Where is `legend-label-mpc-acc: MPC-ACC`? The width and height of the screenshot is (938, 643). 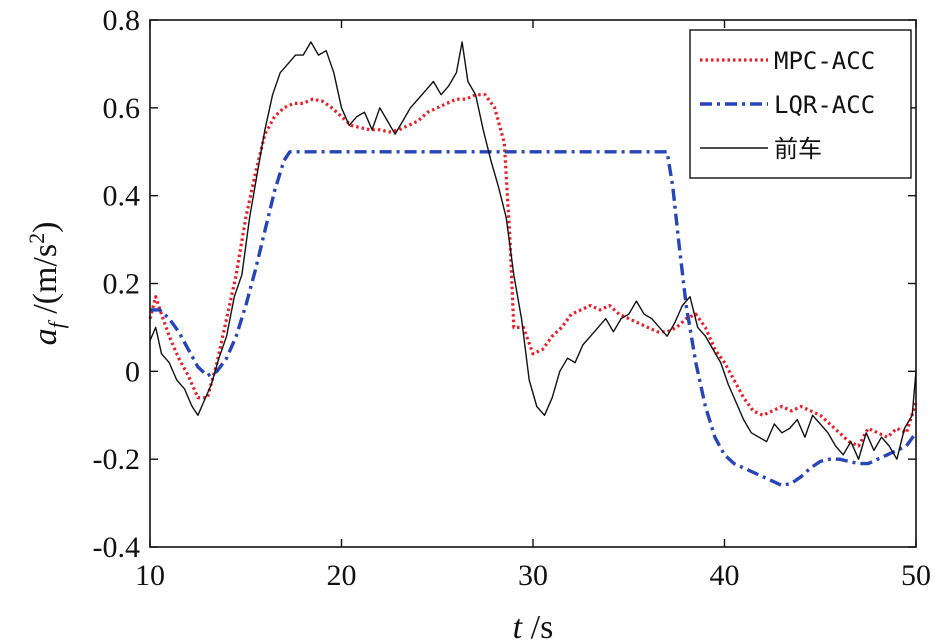 legend-label-mpc-acc: MPC-ACC is located at coordinates (824, 61).